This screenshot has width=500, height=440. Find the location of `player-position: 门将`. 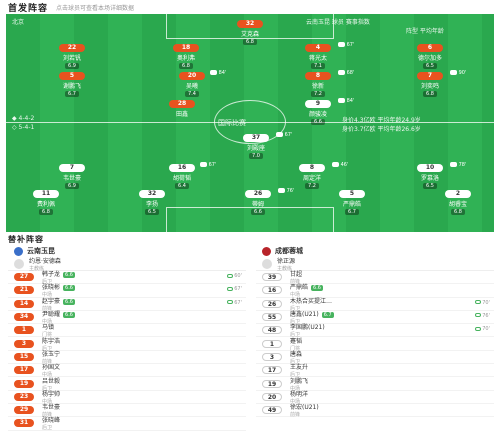

player-position: 门将 is located at coordinates (47, 335).